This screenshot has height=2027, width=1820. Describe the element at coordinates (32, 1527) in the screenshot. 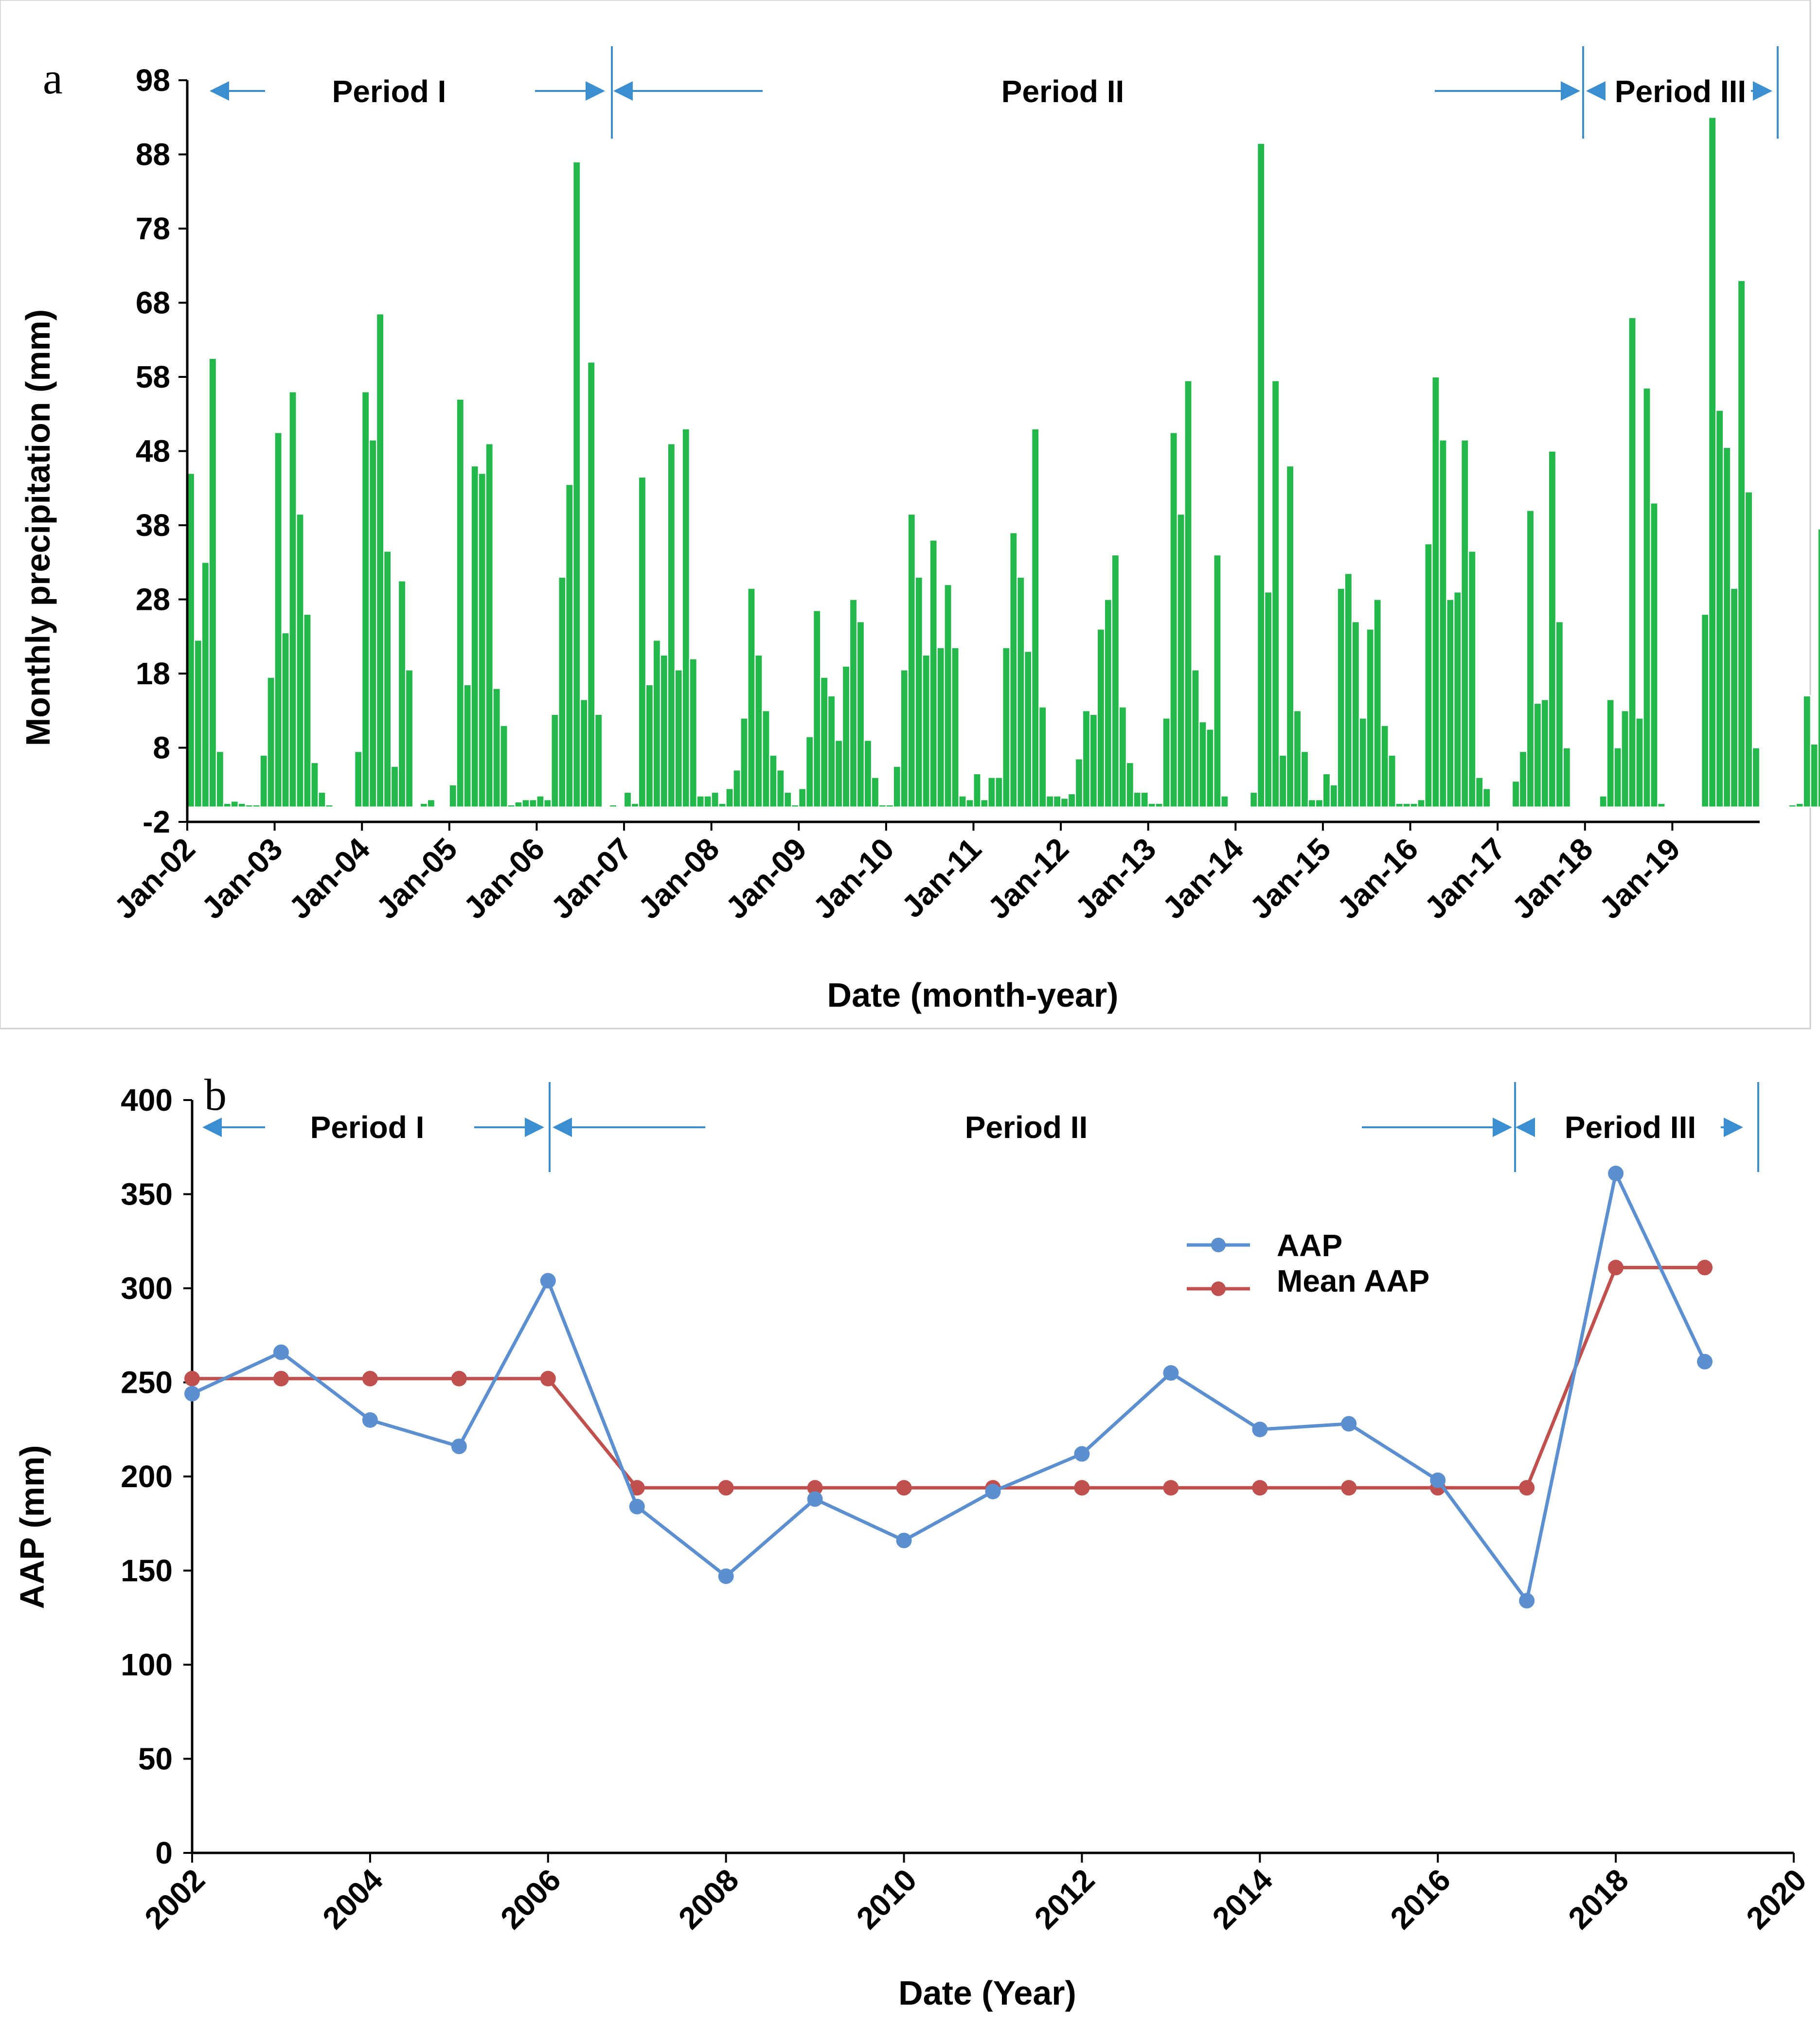

I see `panel-b-y-axis-label: AAP (mm)` at that location.